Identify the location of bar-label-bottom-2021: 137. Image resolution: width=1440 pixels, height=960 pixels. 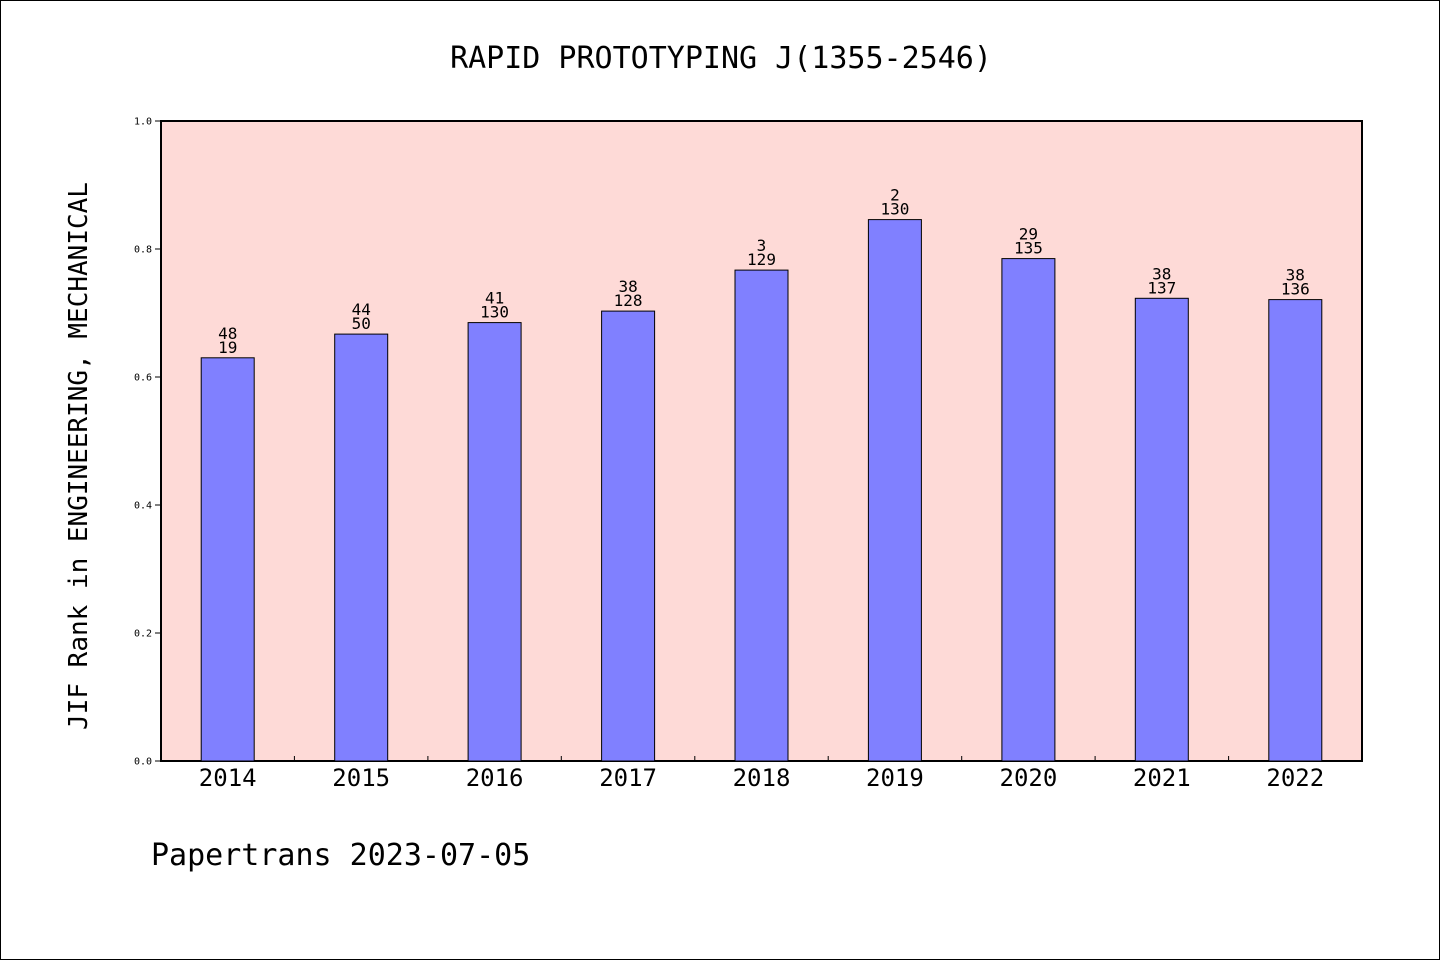
(1161, 287).